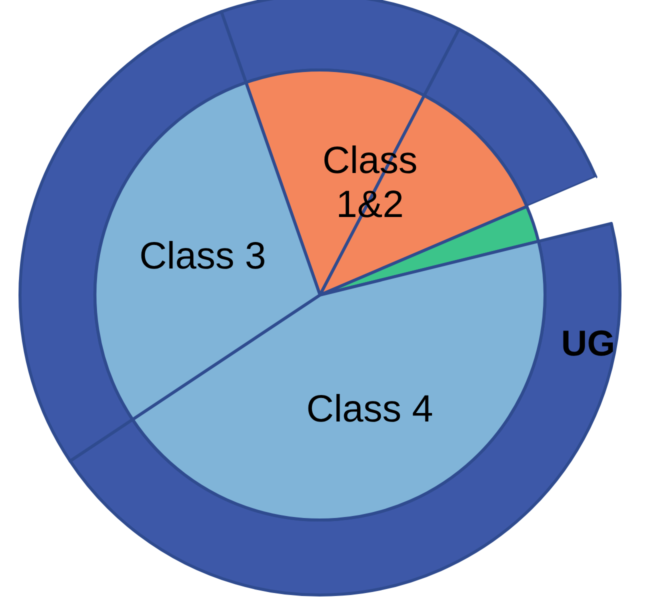  What do you see at coordinates (588, 343) in the screenshot?
I see `slice-label: UG` at bounding box center [588, 343].